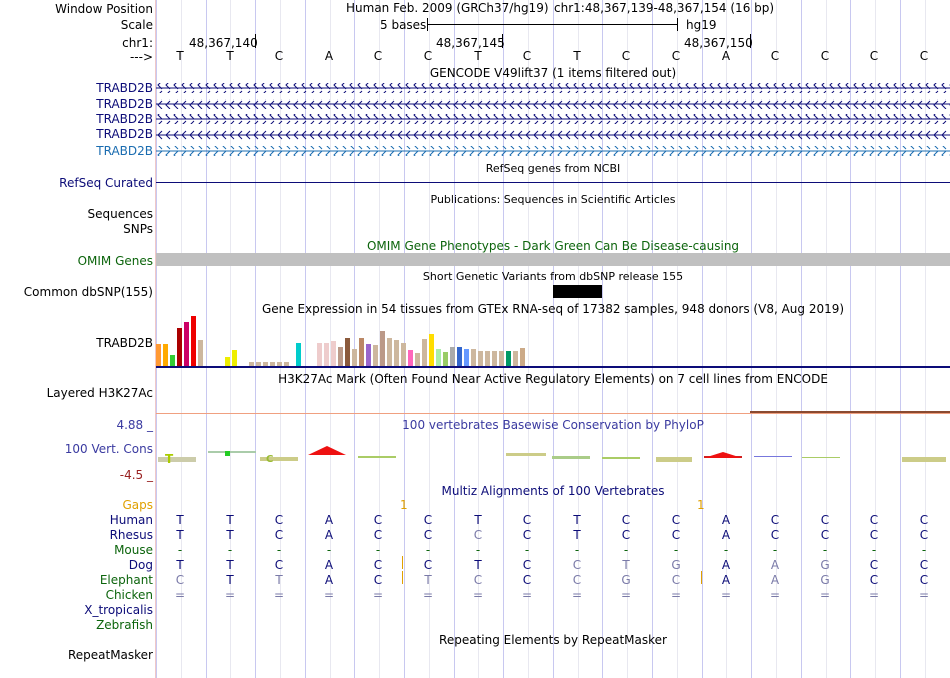 The width and height of the screenshot is (950, 678). I want to click on species-label: Rhesus, so click(131, 535).